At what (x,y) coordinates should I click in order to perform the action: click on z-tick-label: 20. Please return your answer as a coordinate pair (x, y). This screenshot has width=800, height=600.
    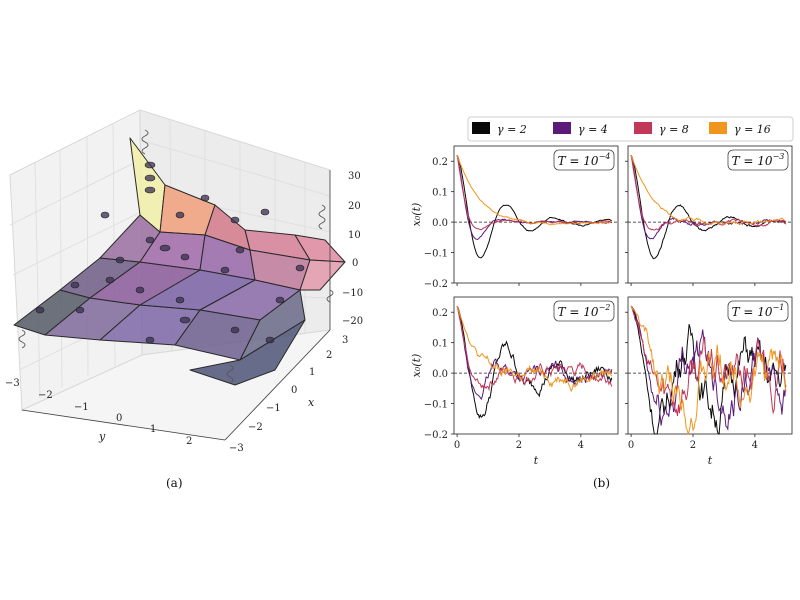
    Looking at the image, I should click on (354, 206).